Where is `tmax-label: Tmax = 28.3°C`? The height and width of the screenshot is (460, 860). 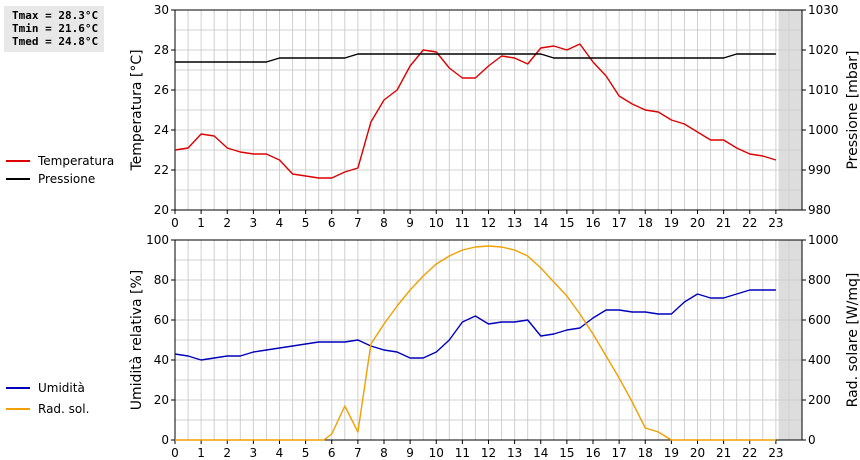
tmax-label: Tmax = 28.3°C is located at coordinates (55, 15).